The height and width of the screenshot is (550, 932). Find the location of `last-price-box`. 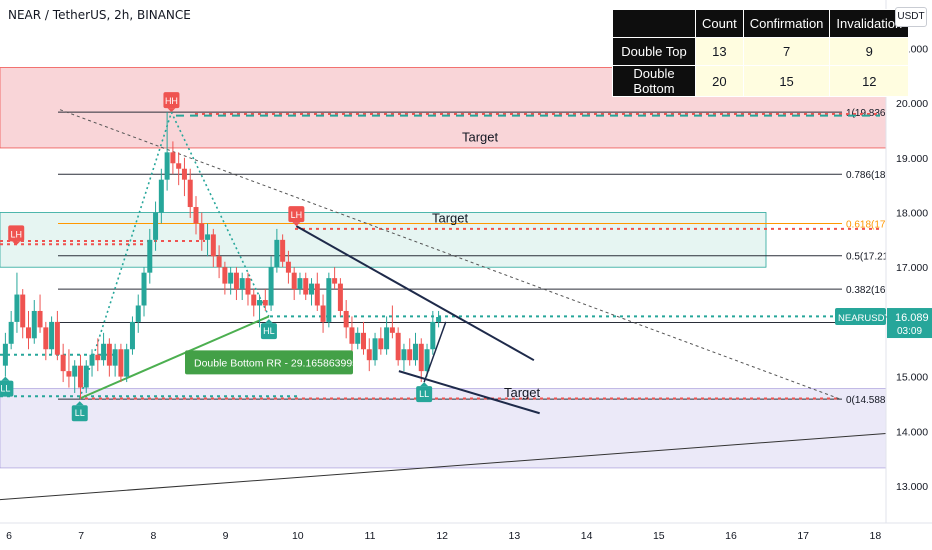

last-price-box is located at coordinates (909, 323).